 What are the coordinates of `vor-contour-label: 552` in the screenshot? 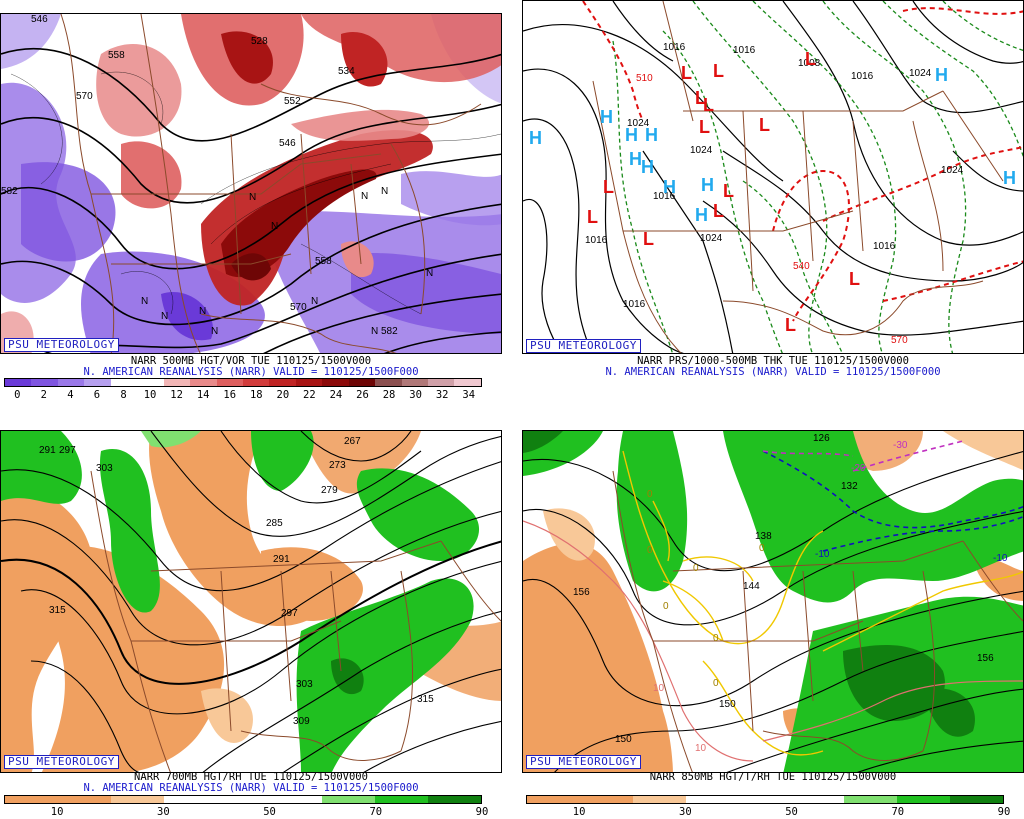 It's located at (292, 101).